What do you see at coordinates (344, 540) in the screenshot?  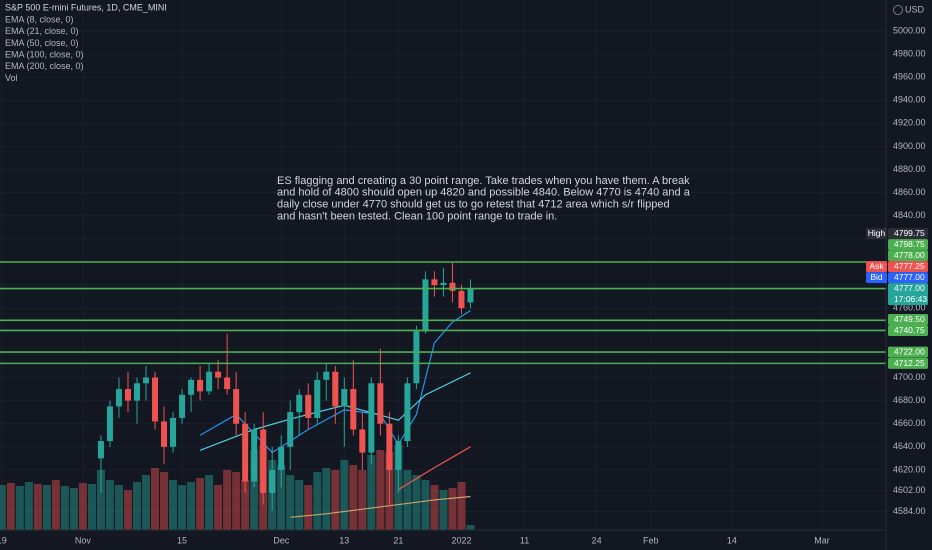 I see `x-tick-label: 13` at bounding box center [344, 540].